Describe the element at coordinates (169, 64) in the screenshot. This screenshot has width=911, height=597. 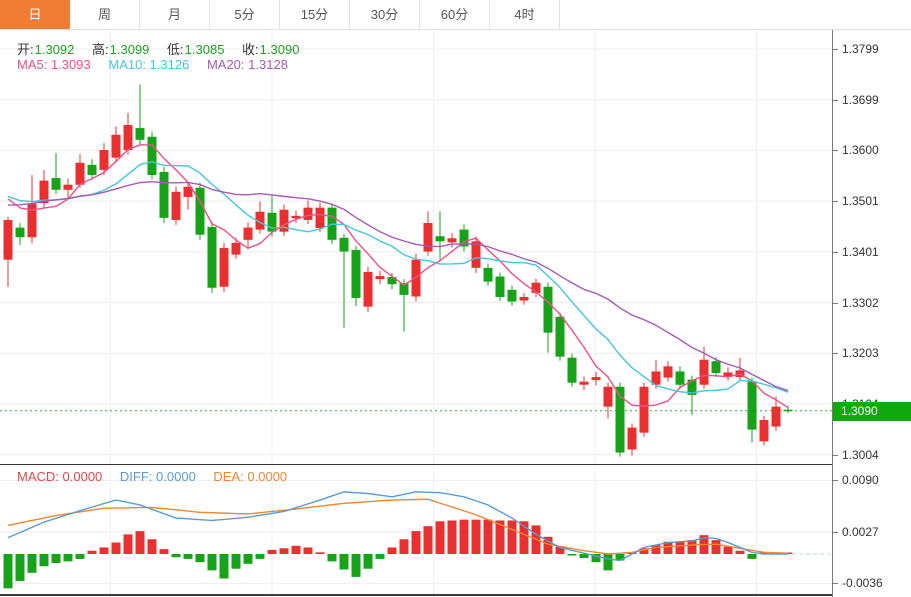
I see `ma10-value: 1.3126` at that location.